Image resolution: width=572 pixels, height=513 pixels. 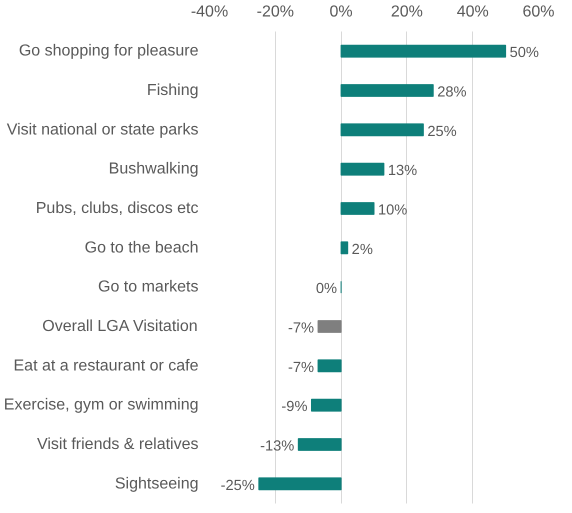 I want to click on y-tick-label: Fishing, so click(x=172, y=90).